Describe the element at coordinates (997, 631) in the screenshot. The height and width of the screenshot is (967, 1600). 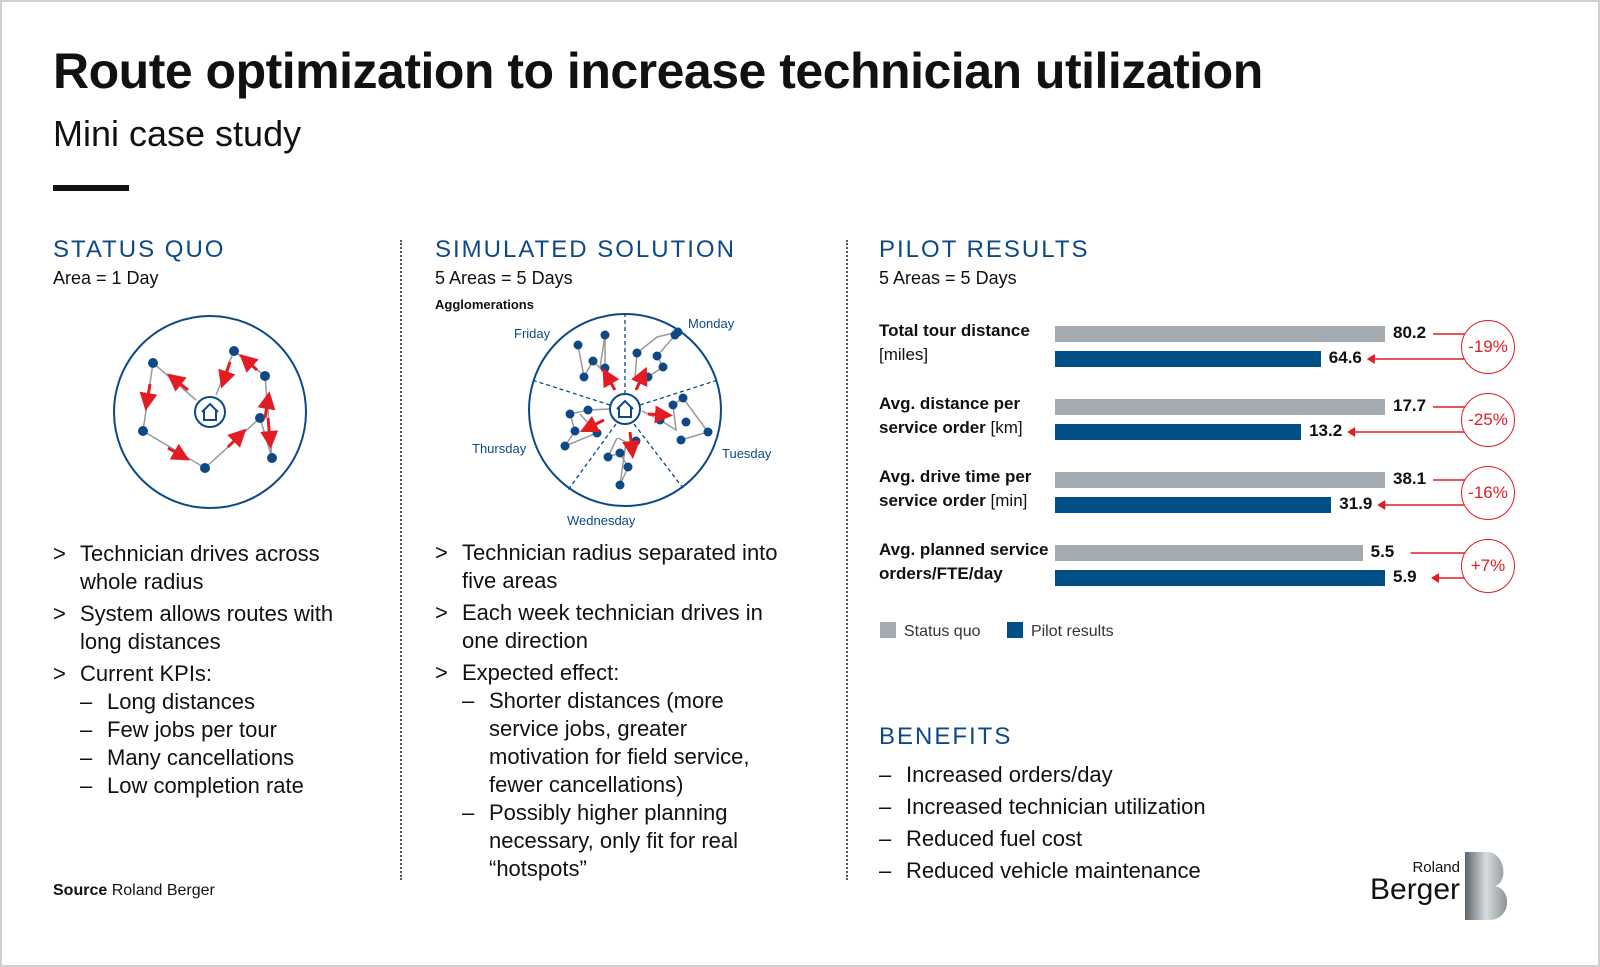
I see `chart-legend: Status quo Pilot results` at that location.